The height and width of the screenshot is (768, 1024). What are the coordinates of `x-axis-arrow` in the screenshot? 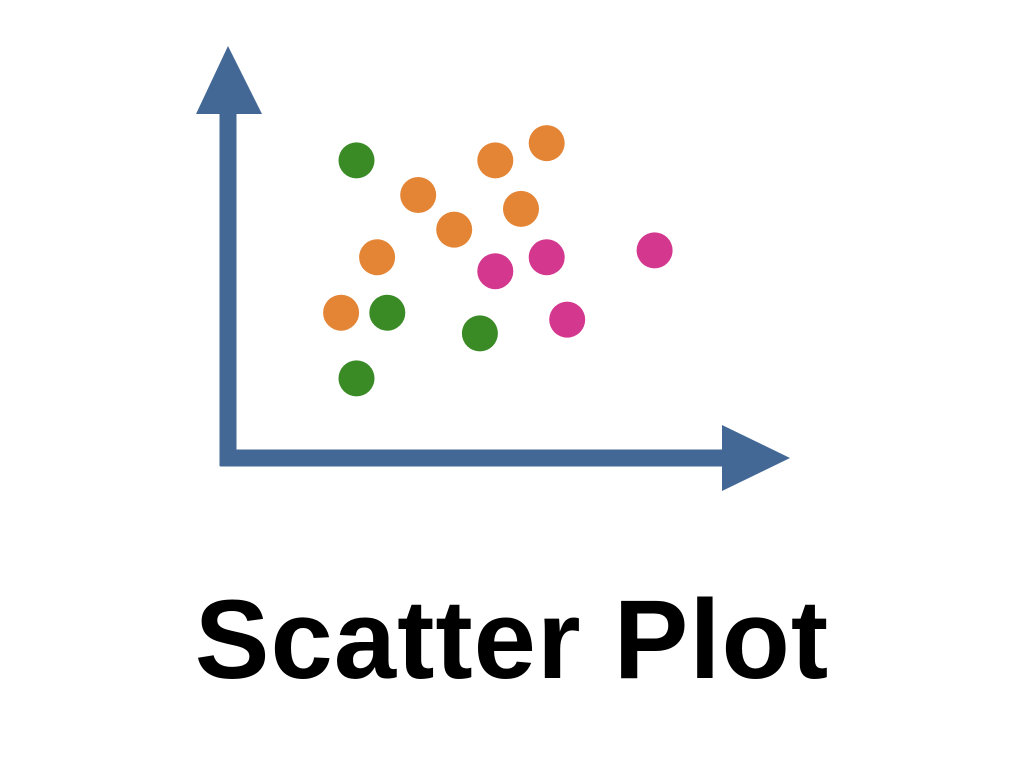 It's located at (756, 458).